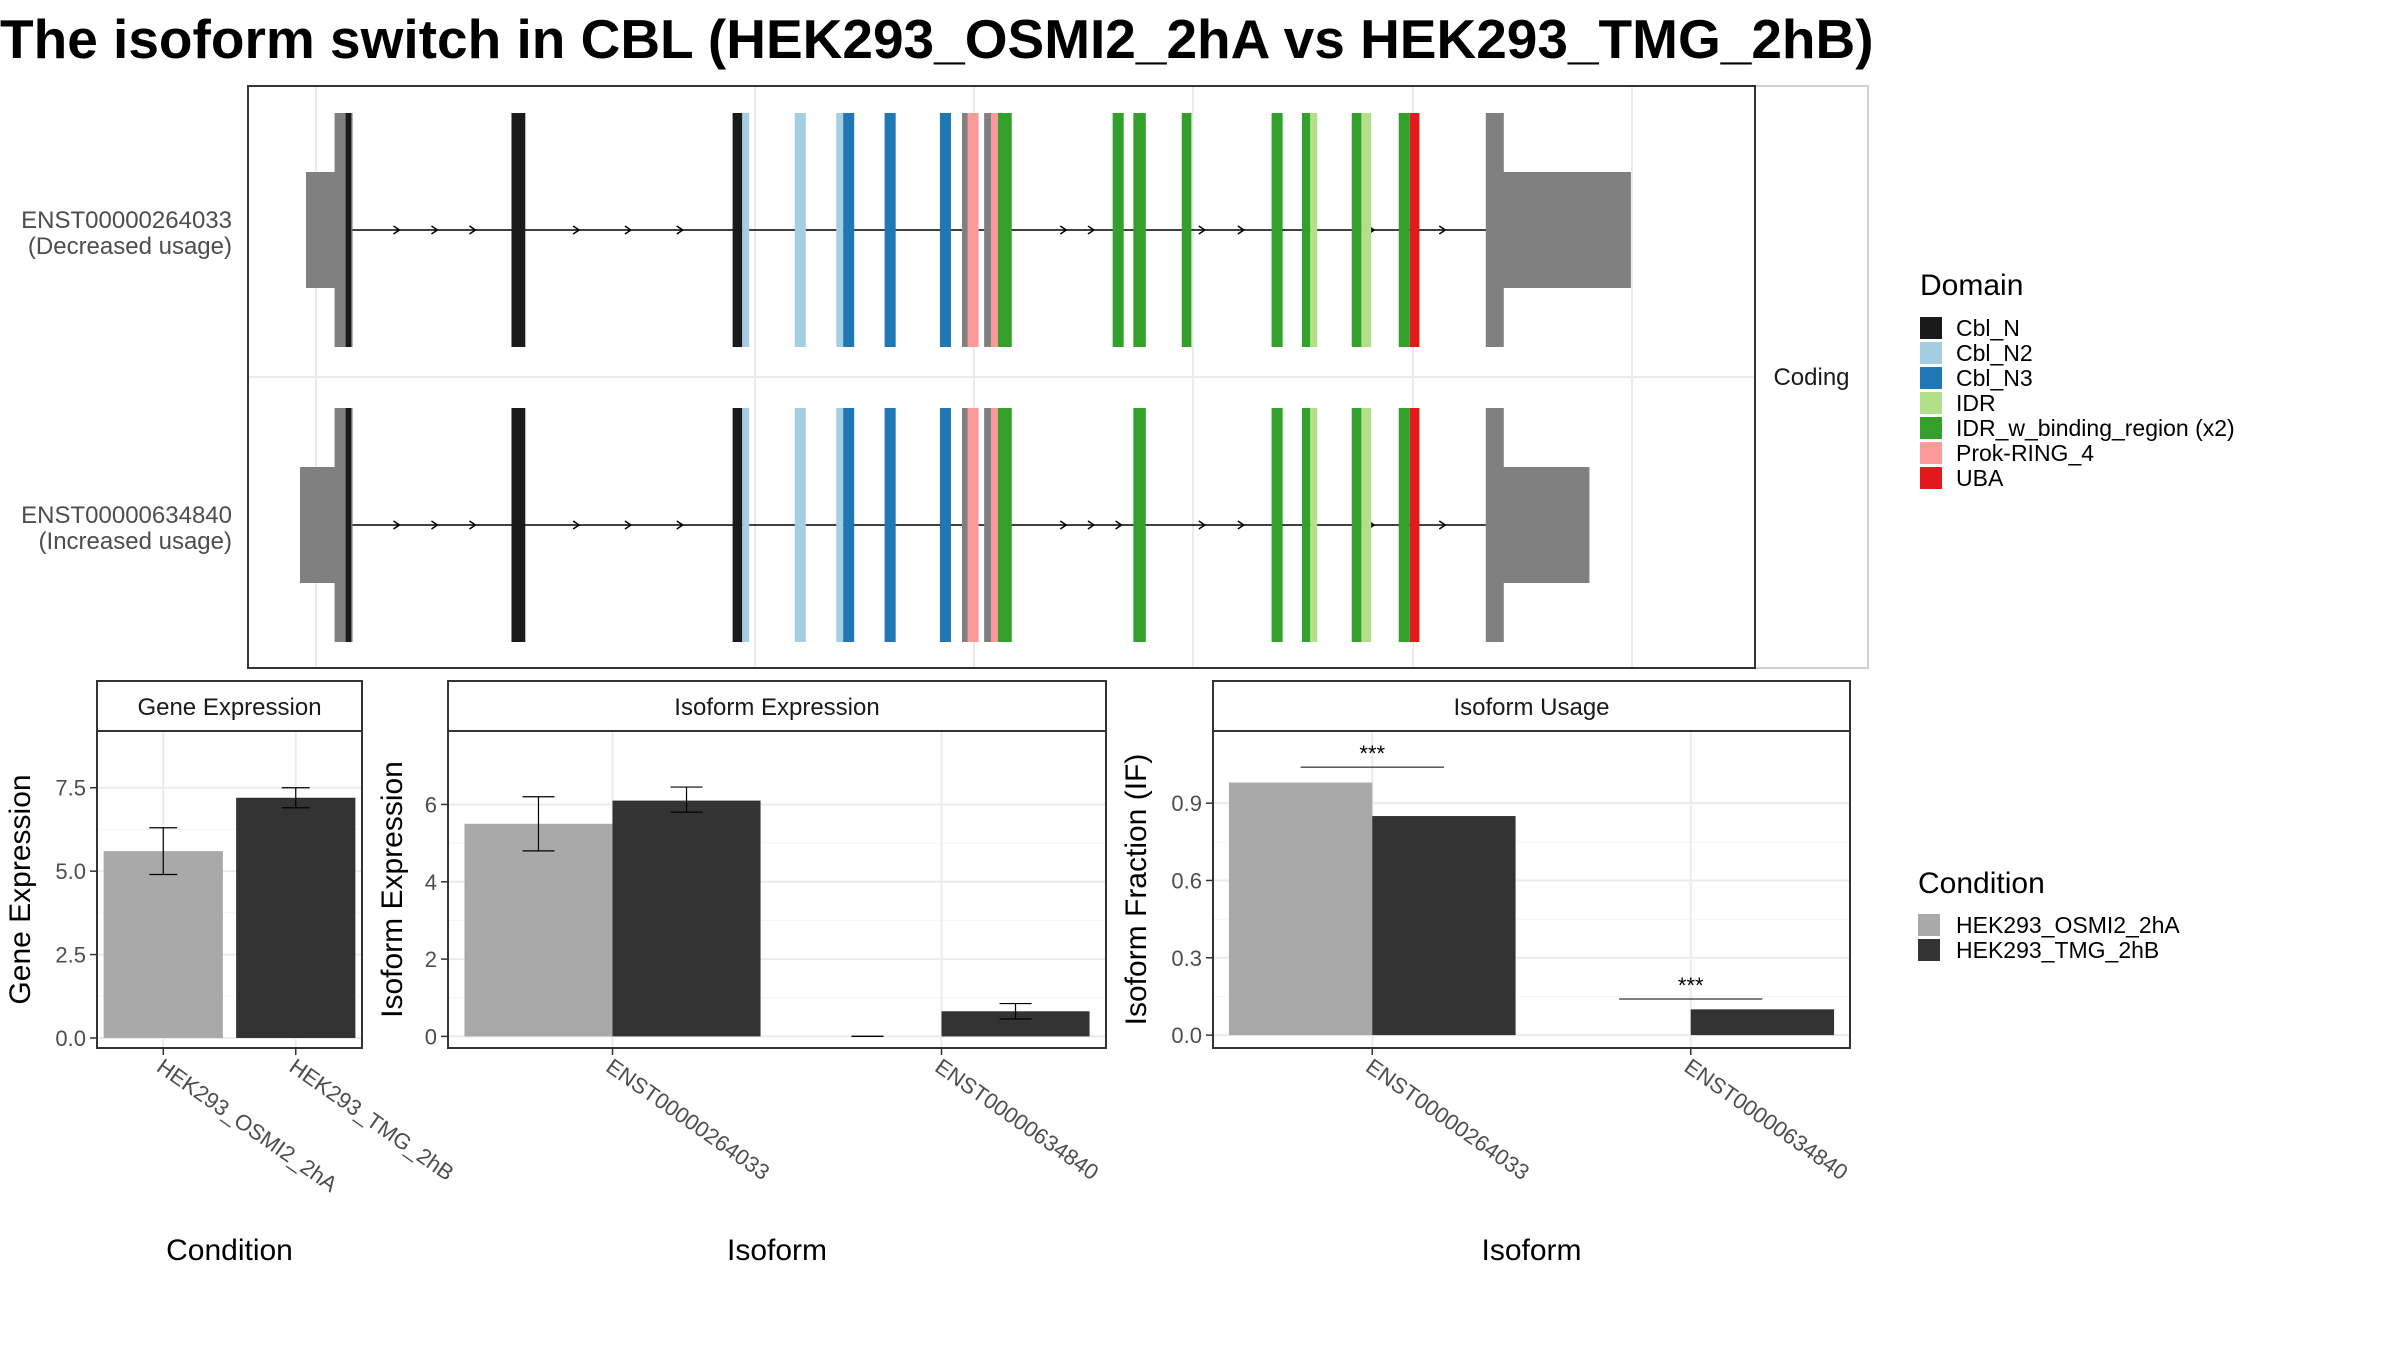  What do you see at coordinates (1136, 890) in the screenshot?
I see `y-axis-title: Isoform Fraction (IF)` at bounding box center [1136, 890].